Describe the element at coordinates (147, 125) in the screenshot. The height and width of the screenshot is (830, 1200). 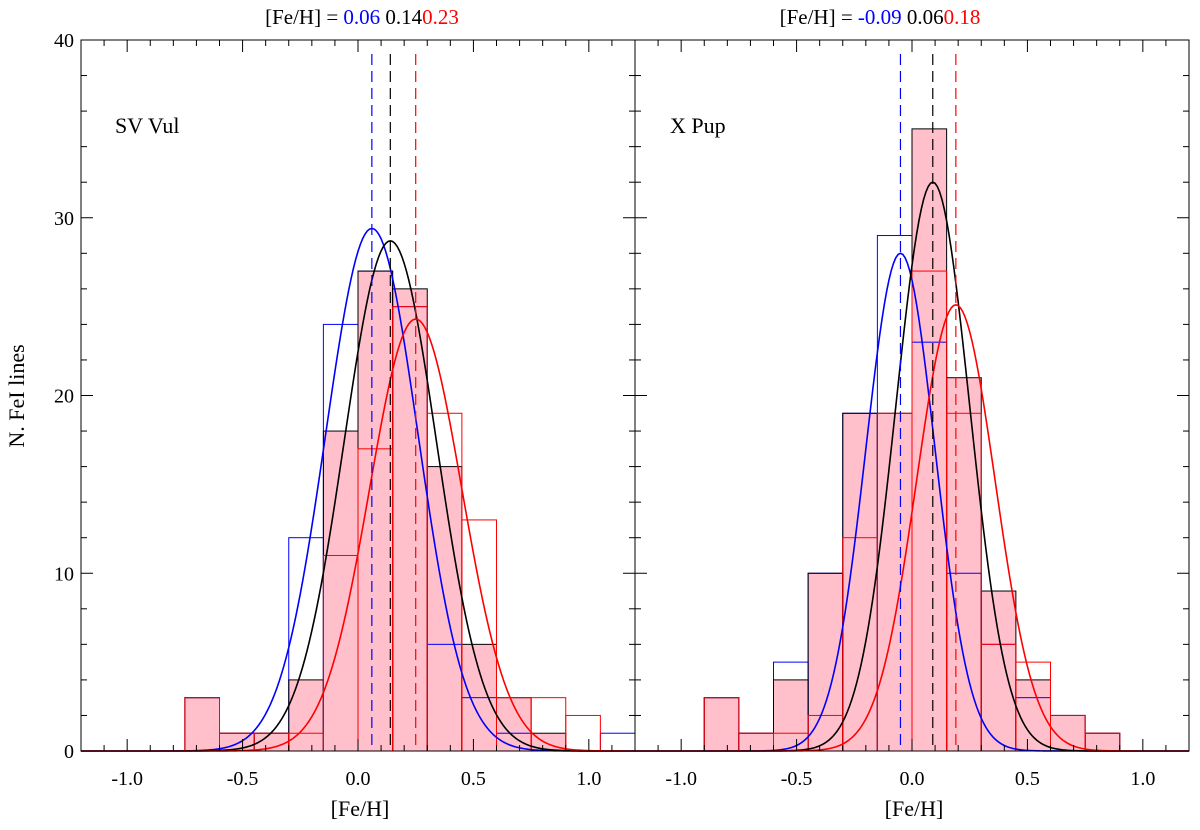
I see `star-name-label: SV Vul` at that location.